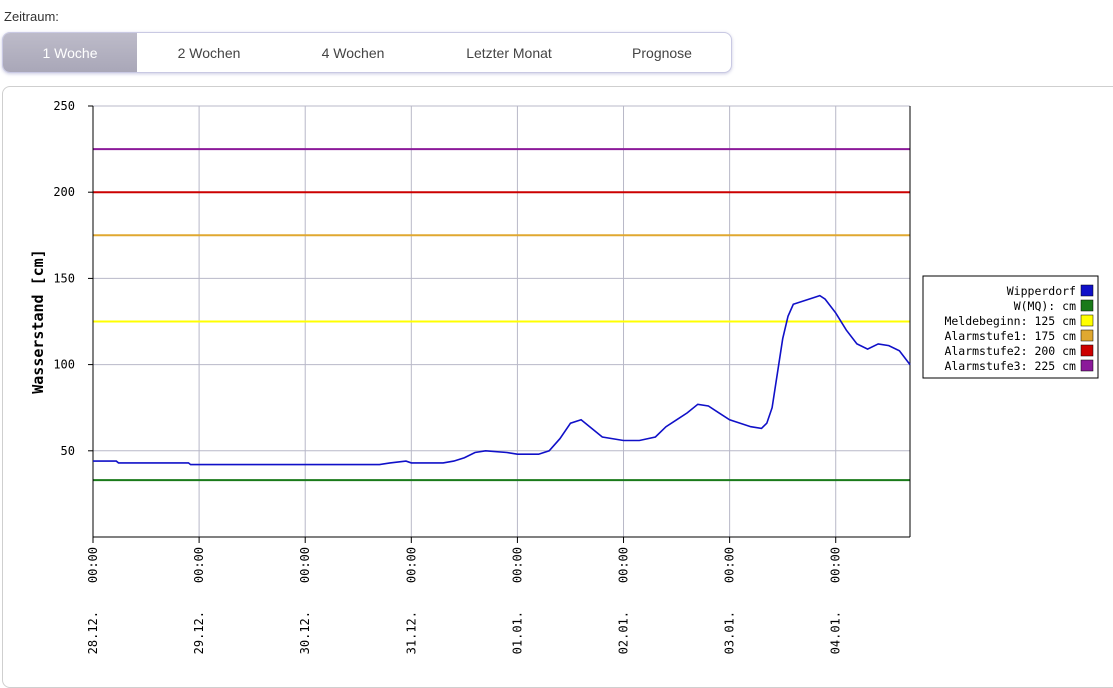 The height and width of the screenshot is (688, 1113). I want to click on tab-prognose: Prognose, so click(662, 52).